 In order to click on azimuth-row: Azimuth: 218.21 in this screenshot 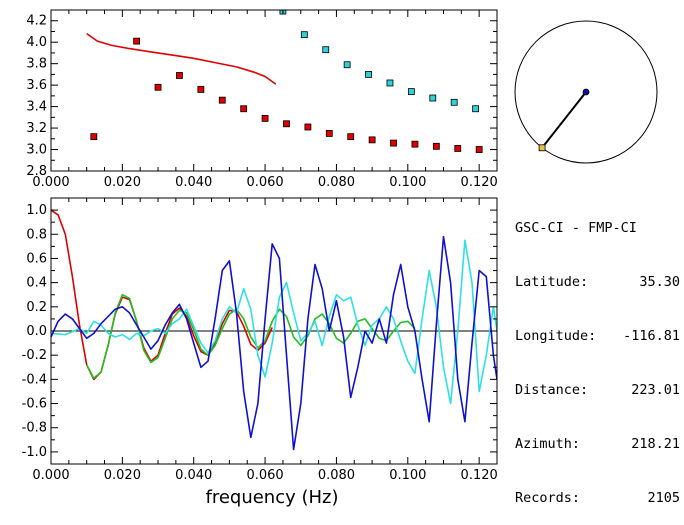, I will do `click(597, 444)`.